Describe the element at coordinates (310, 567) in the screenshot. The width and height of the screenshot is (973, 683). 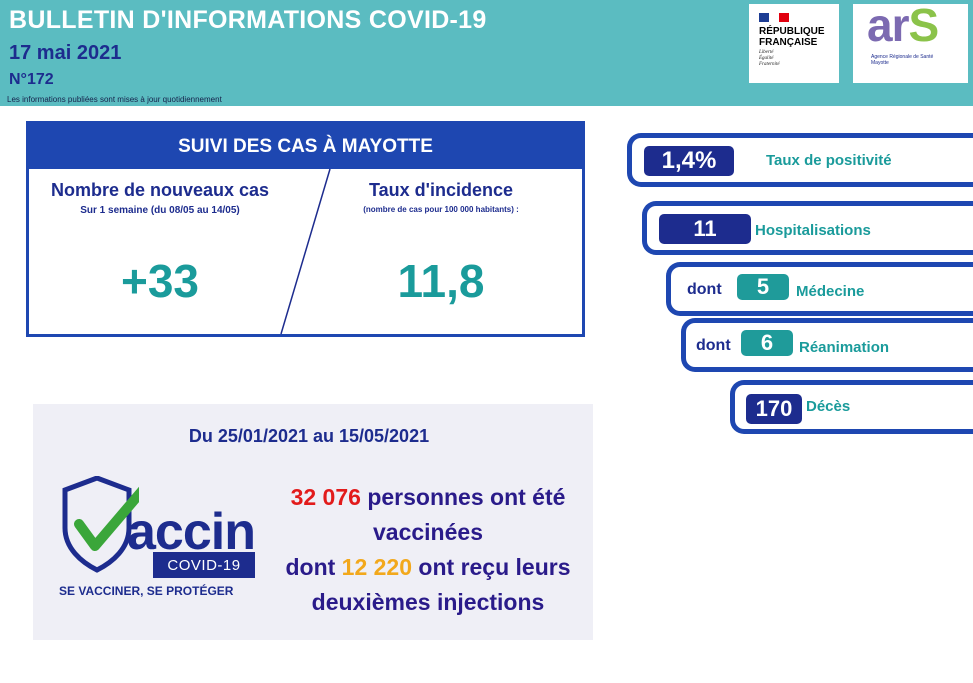
I see `second-prefix: dont` at that location.